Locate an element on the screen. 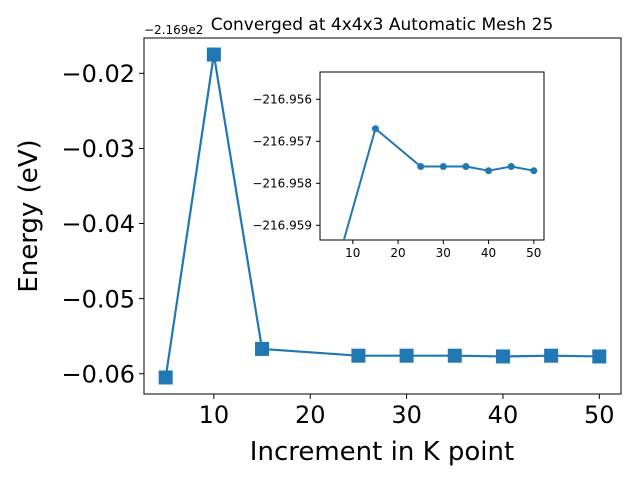 Image resolution: width=640 pixels, height=480 pixels. main-x-tick-label: 20 is located at coordinates (310, 415).